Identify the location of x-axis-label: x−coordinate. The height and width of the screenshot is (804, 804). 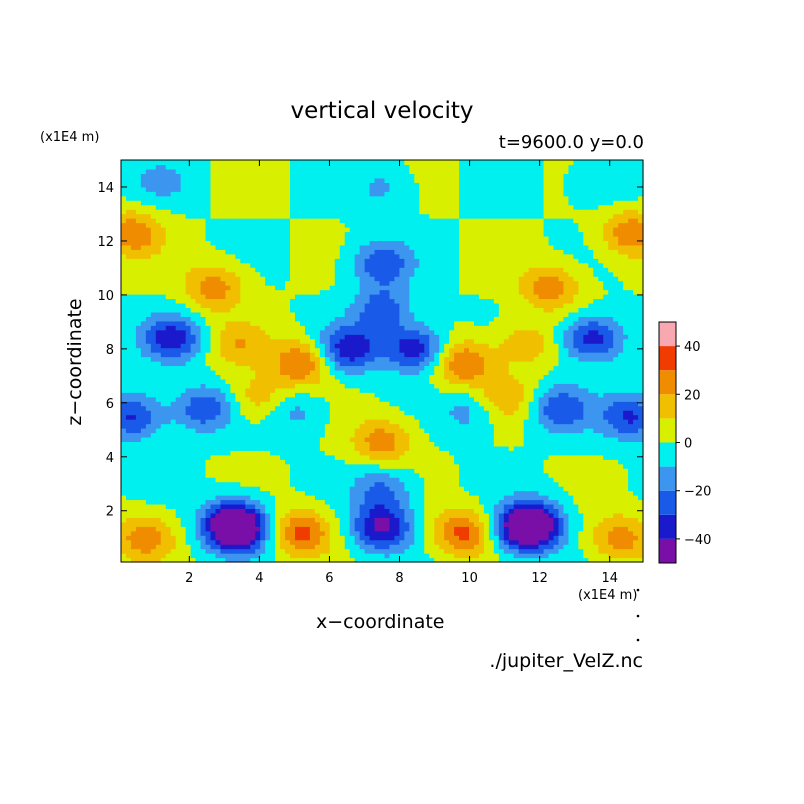
(380, 622).